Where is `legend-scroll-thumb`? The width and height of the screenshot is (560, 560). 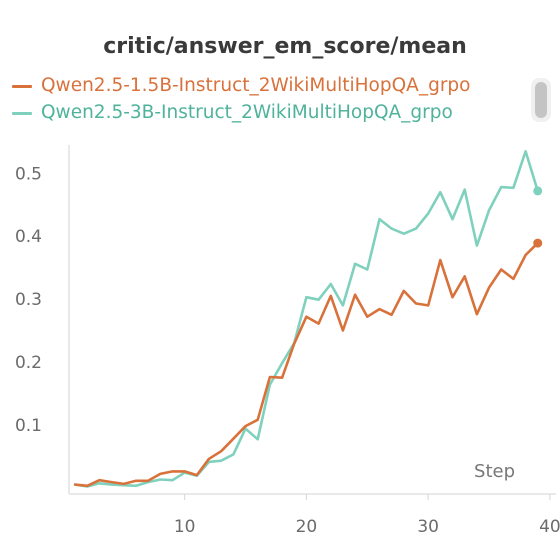
legend-scroll-thumb is located at coordinates (541, 100).